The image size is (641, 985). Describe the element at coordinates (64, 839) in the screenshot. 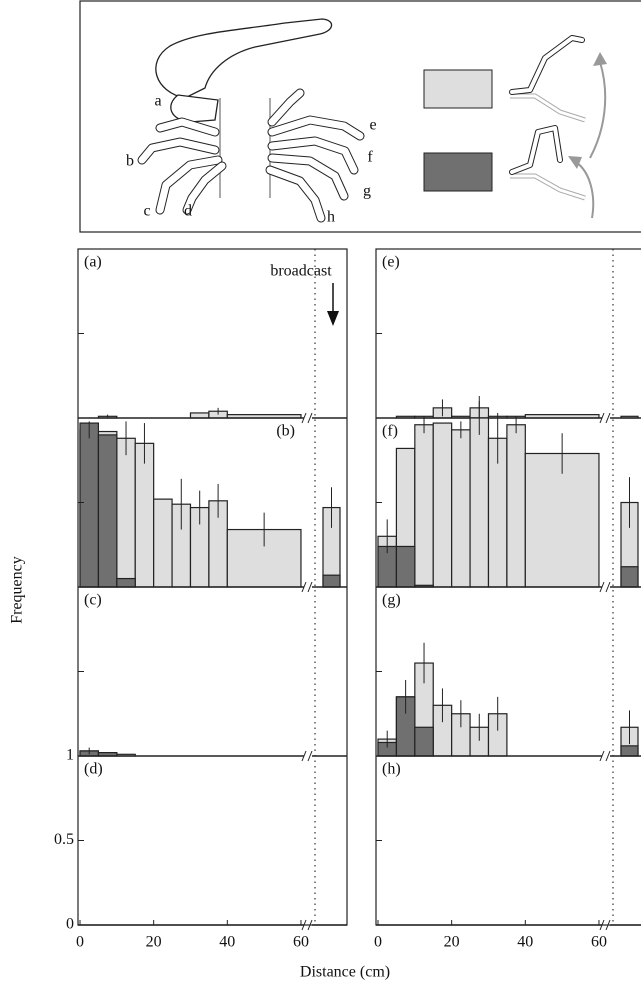

I see `y-tick-label: 0.5` at that location.